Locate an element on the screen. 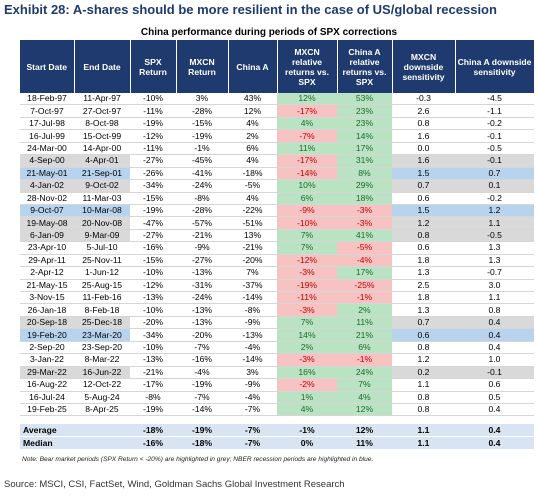 This screenshot has width=538, height=500. header-mxcn-return: MXCN Return is located at coordinates (202, 66).